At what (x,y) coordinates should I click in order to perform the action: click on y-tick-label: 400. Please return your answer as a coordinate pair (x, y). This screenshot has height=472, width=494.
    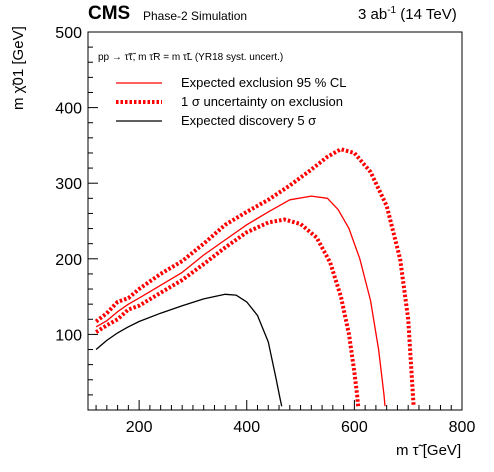
    Looking at the image, I should click on (68, 109).